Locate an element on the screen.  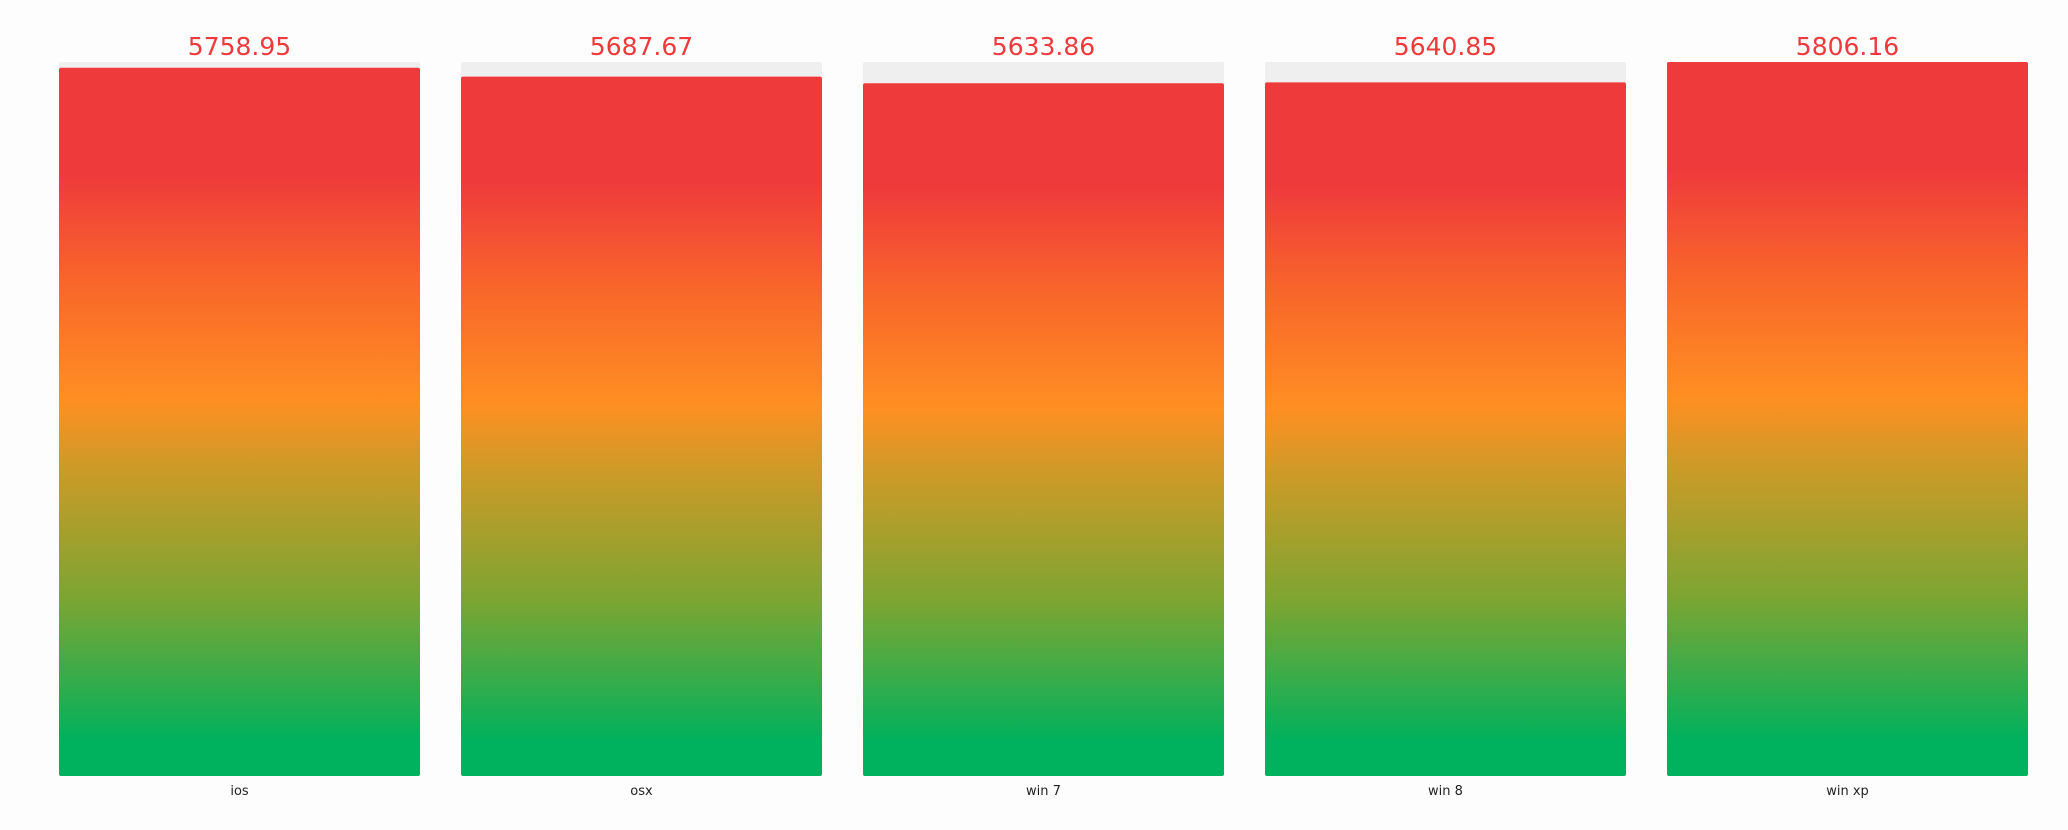
value-label: 5806.16 is located at coordinates (1847, 46).